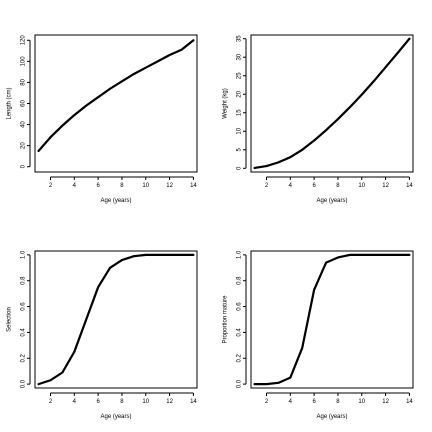 This screenshot has width=432, height=432. What do you see at coordinates (226, 319) in the screenshot?
I see `y-axis-label: Proportion mature` at bounding box center [226, 319].